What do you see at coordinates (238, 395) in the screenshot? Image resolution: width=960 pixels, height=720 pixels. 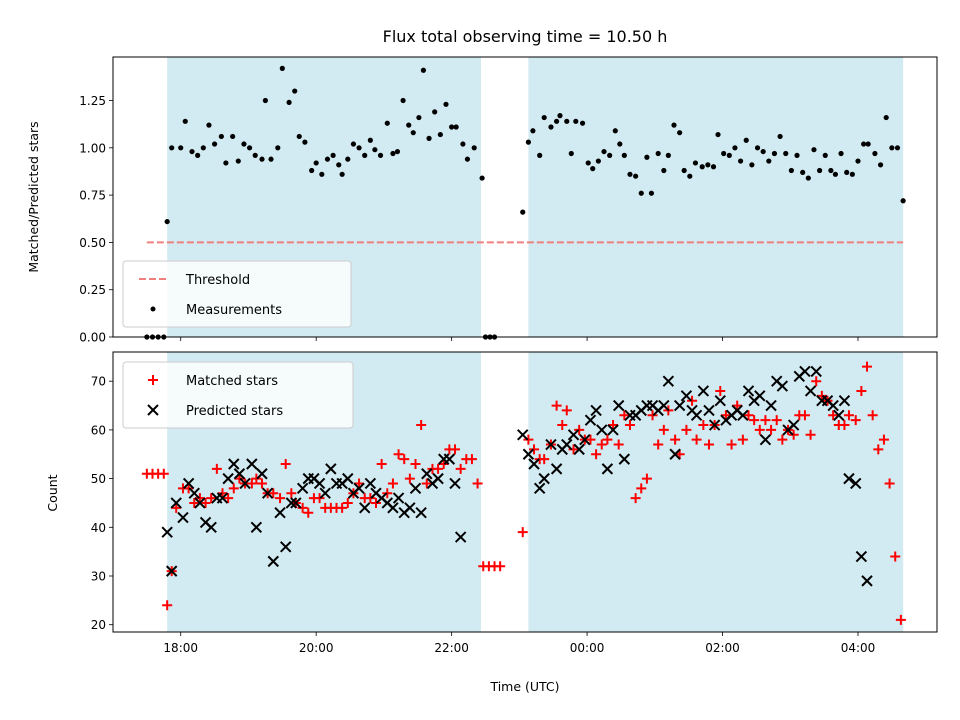 I see `legend-box` at bounding box center [238, 395].